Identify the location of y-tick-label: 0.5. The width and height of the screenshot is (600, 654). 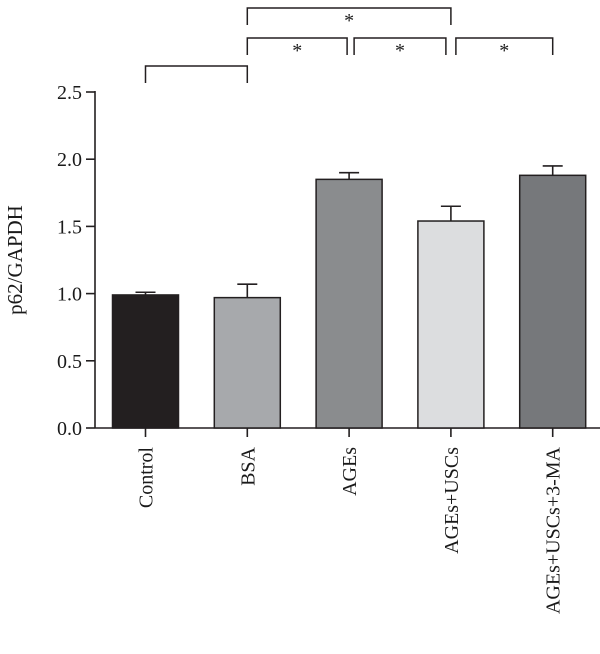
(69, 362).